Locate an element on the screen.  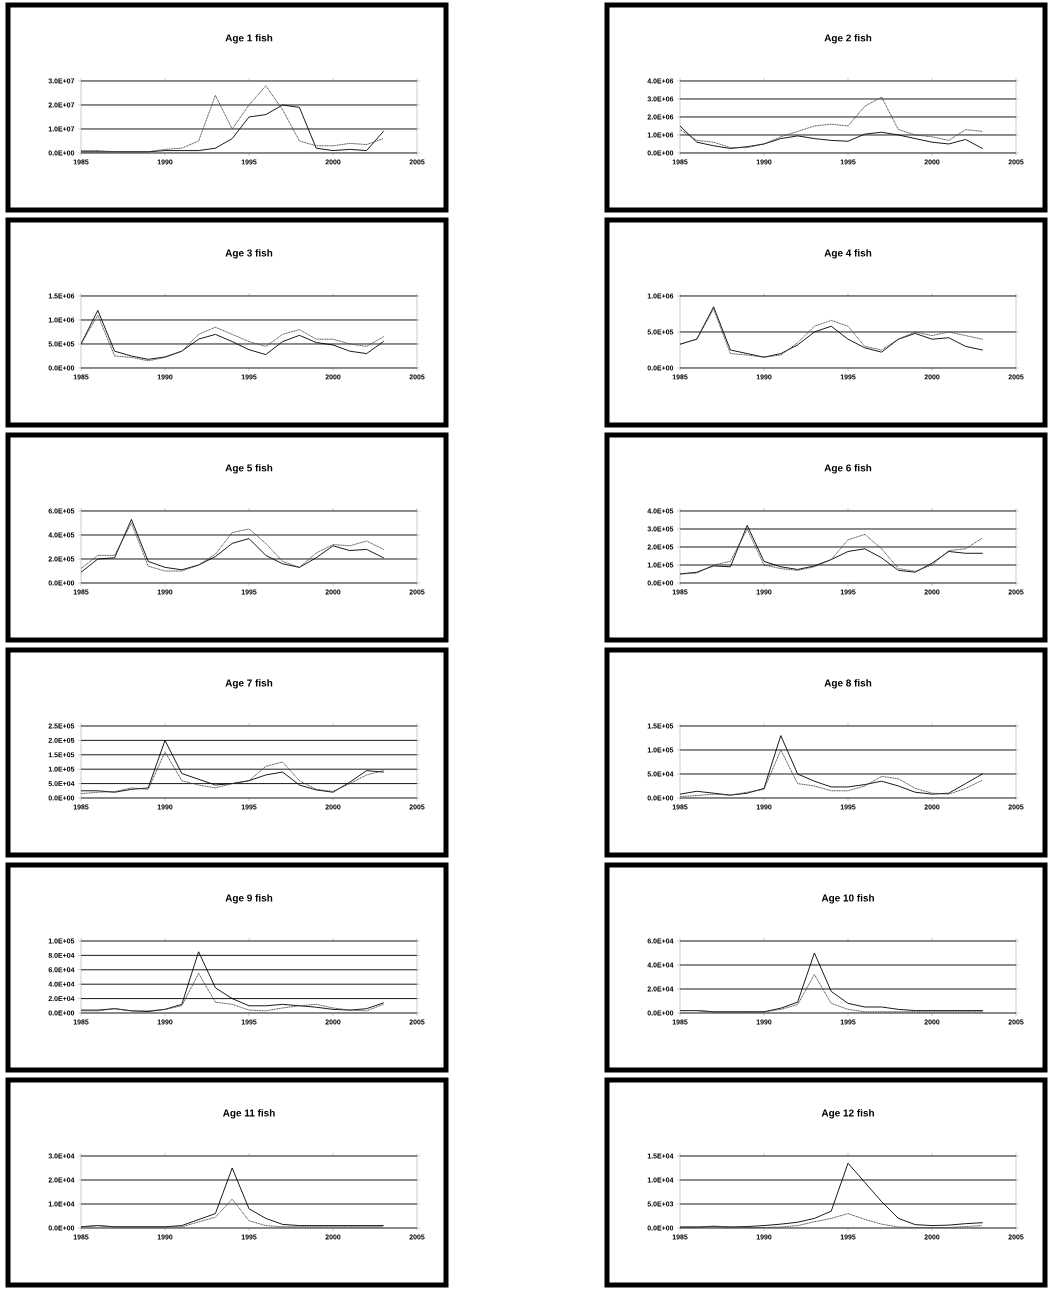
chart-title: Age 6 fish is located at coordinates (848, 469).